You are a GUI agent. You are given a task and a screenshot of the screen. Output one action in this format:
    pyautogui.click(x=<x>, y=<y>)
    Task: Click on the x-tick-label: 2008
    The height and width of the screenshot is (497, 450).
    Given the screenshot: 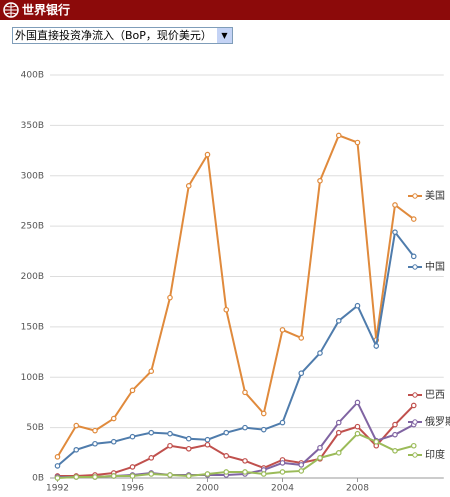 What is the action you would take?
    pyautogui.click(x=357, y=489)
    